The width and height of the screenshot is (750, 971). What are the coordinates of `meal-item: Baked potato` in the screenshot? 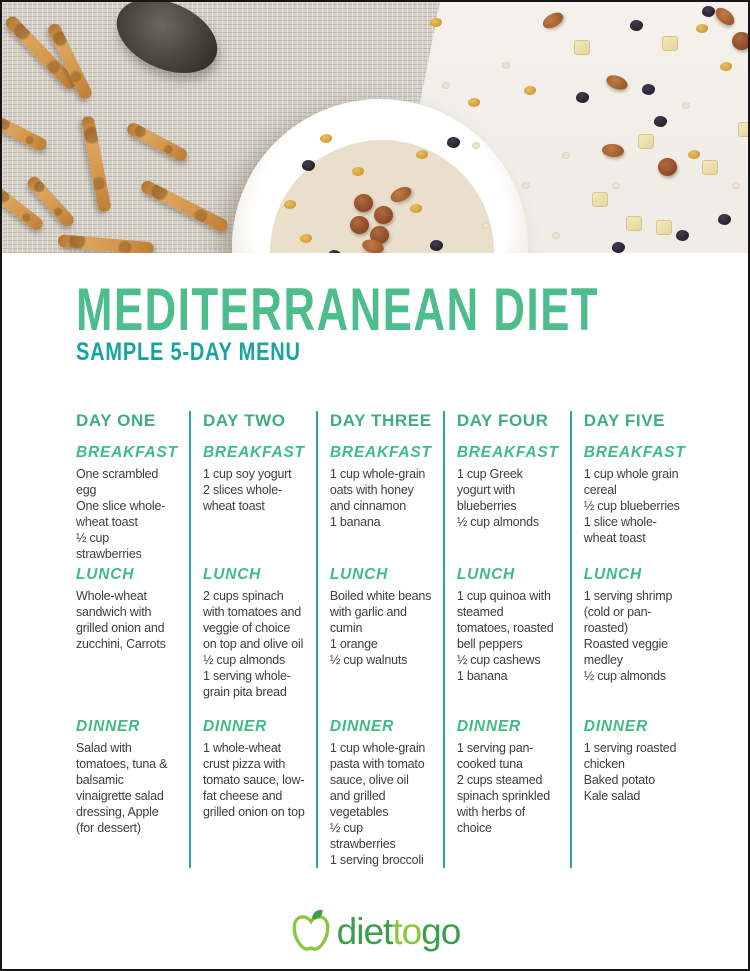 It's located at (619, 780).